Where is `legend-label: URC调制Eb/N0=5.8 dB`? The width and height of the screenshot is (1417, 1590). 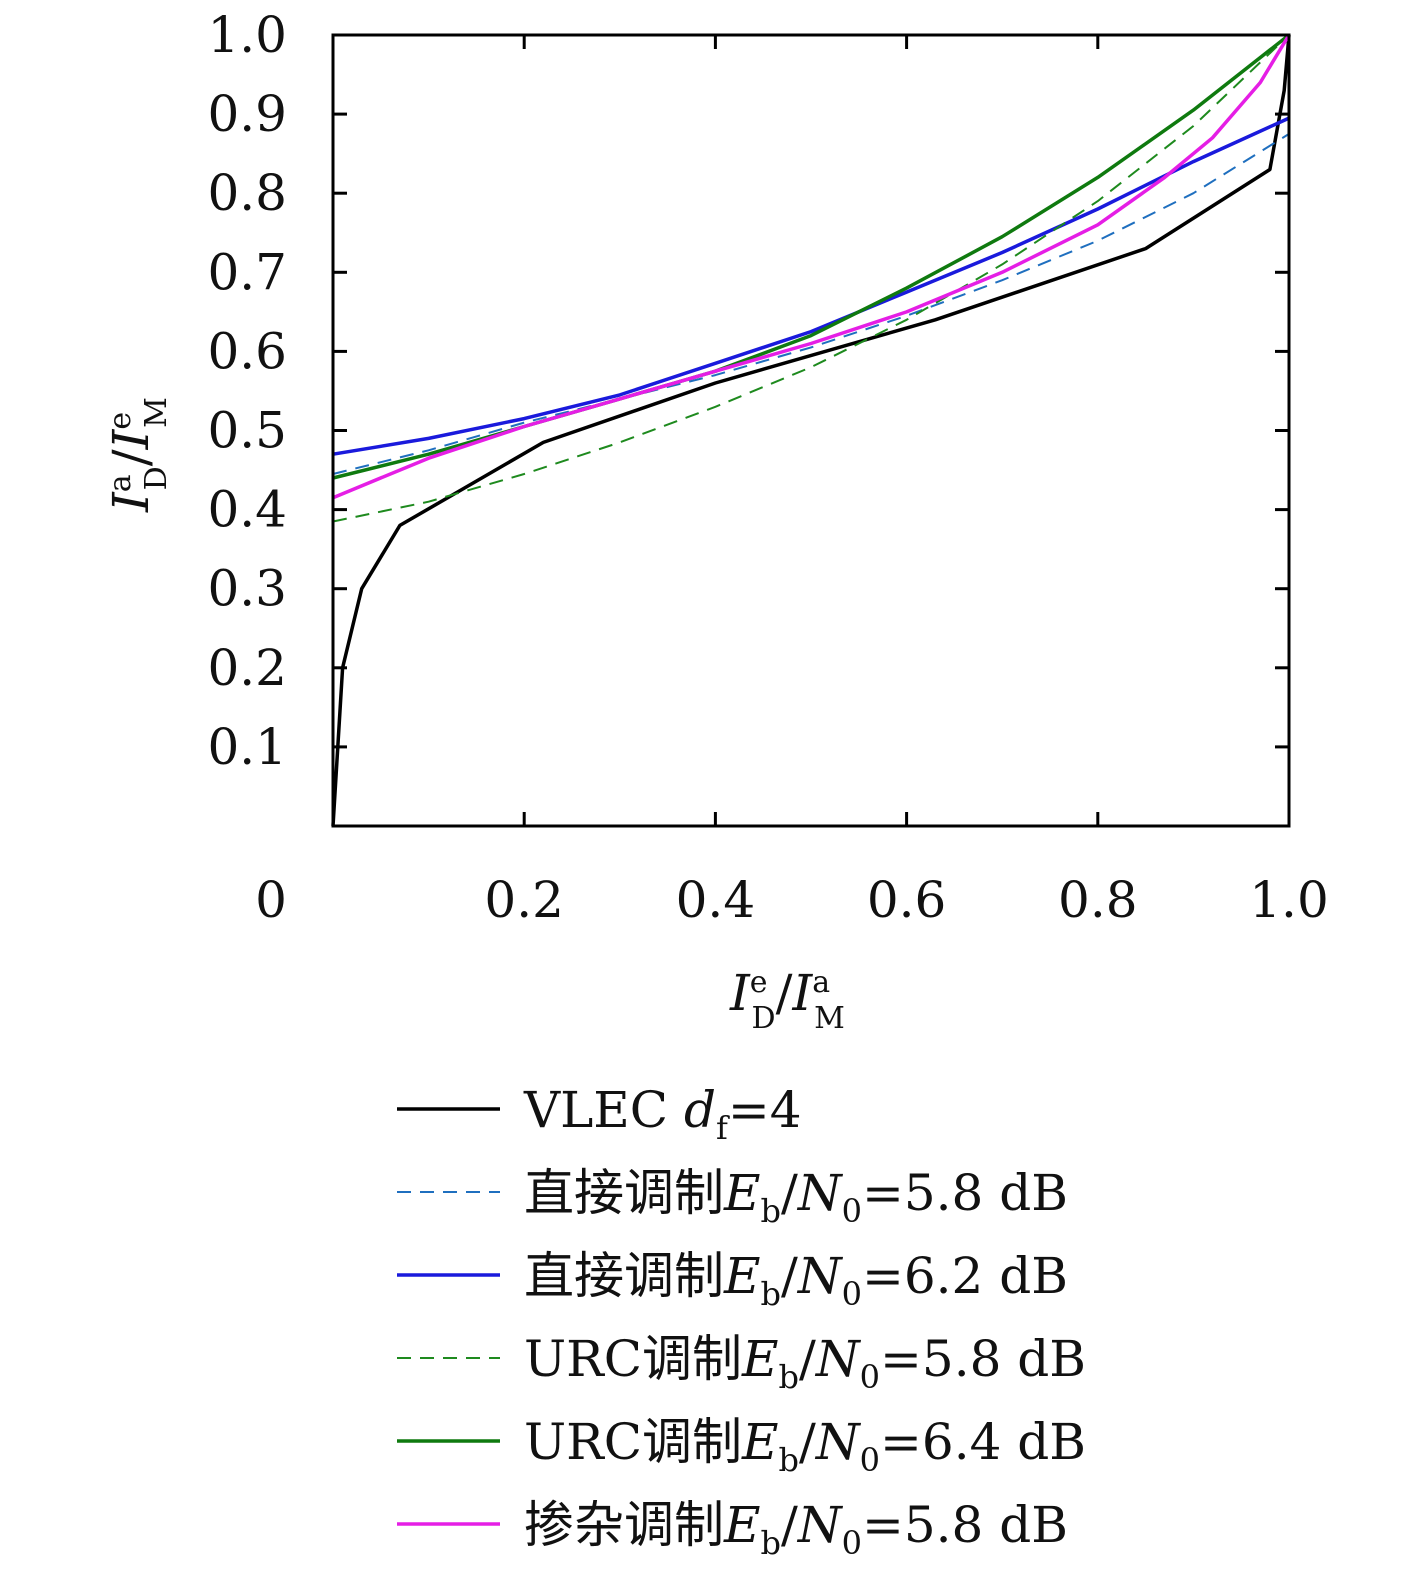
legend-label: URC调制Eb/N0=5.8 dB is located at coordinates (805, 1363).